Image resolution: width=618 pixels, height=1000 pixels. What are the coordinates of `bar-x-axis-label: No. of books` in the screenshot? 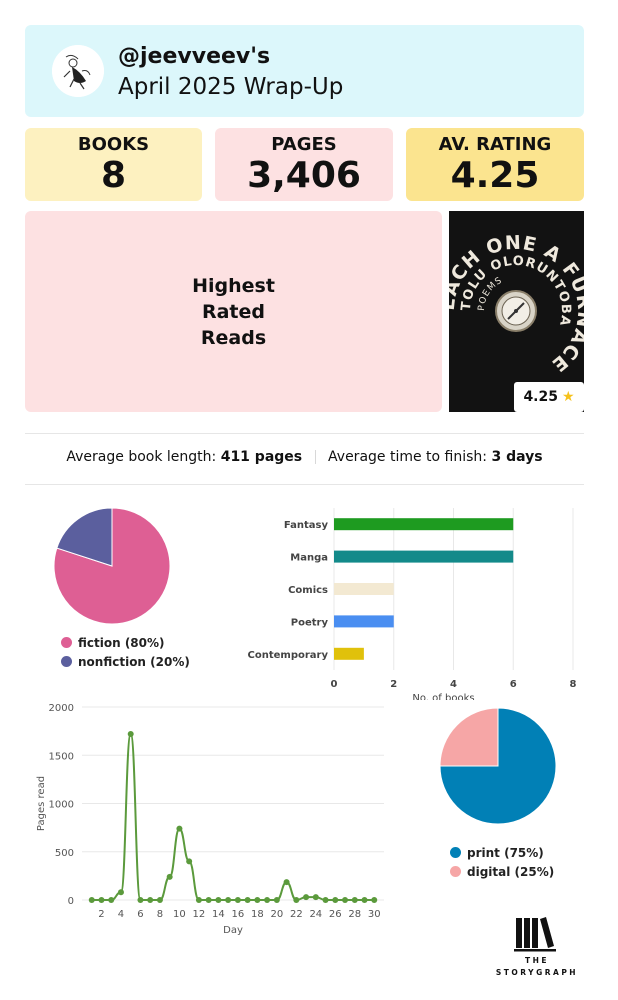 It's located at (443, 696).